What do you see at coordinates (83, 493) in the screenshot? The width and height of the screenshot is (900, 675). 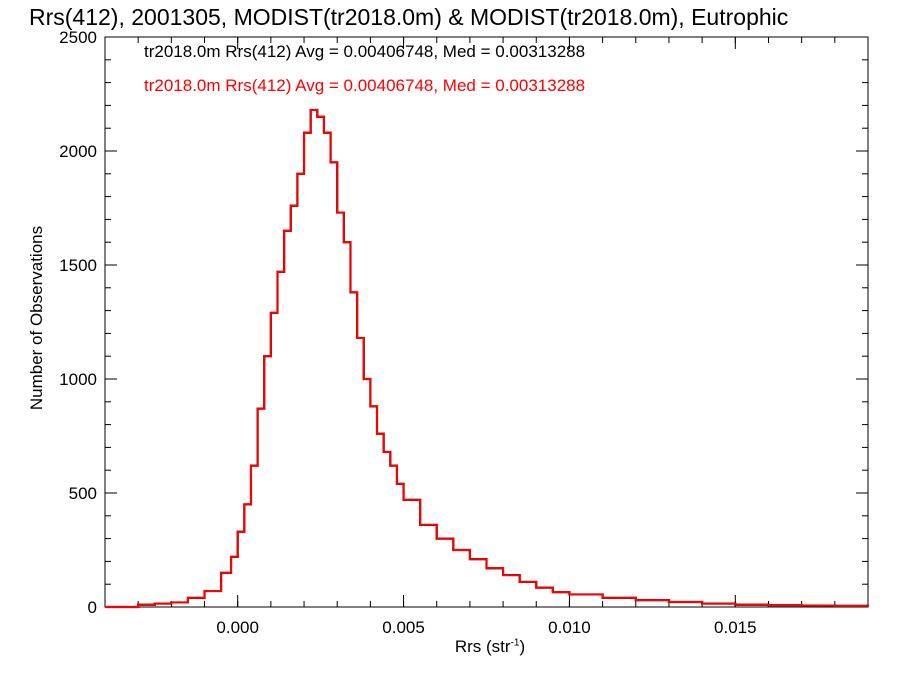 I see `y-tick-label: 500` at bounding box center [83, 493].